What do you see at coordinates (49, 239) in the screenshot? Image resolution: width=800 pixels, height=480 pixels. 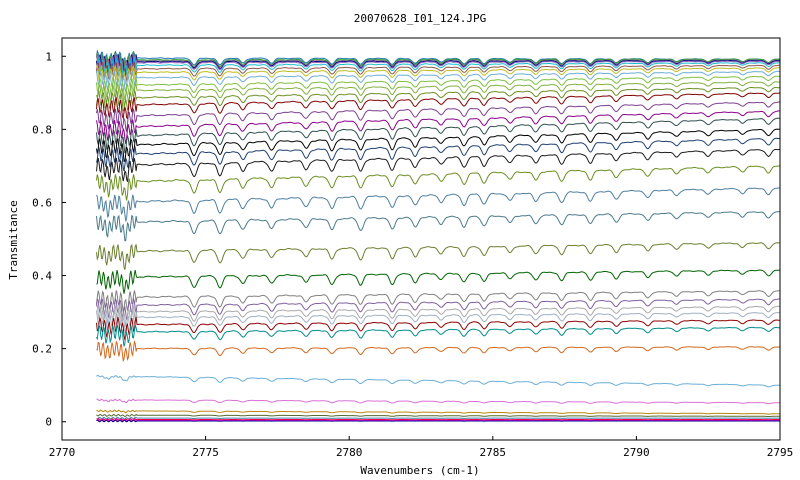 I see `y-axis-ticks: 0 0.2 0.4 0.6 0.8 1` at bounding box center [49, 239].